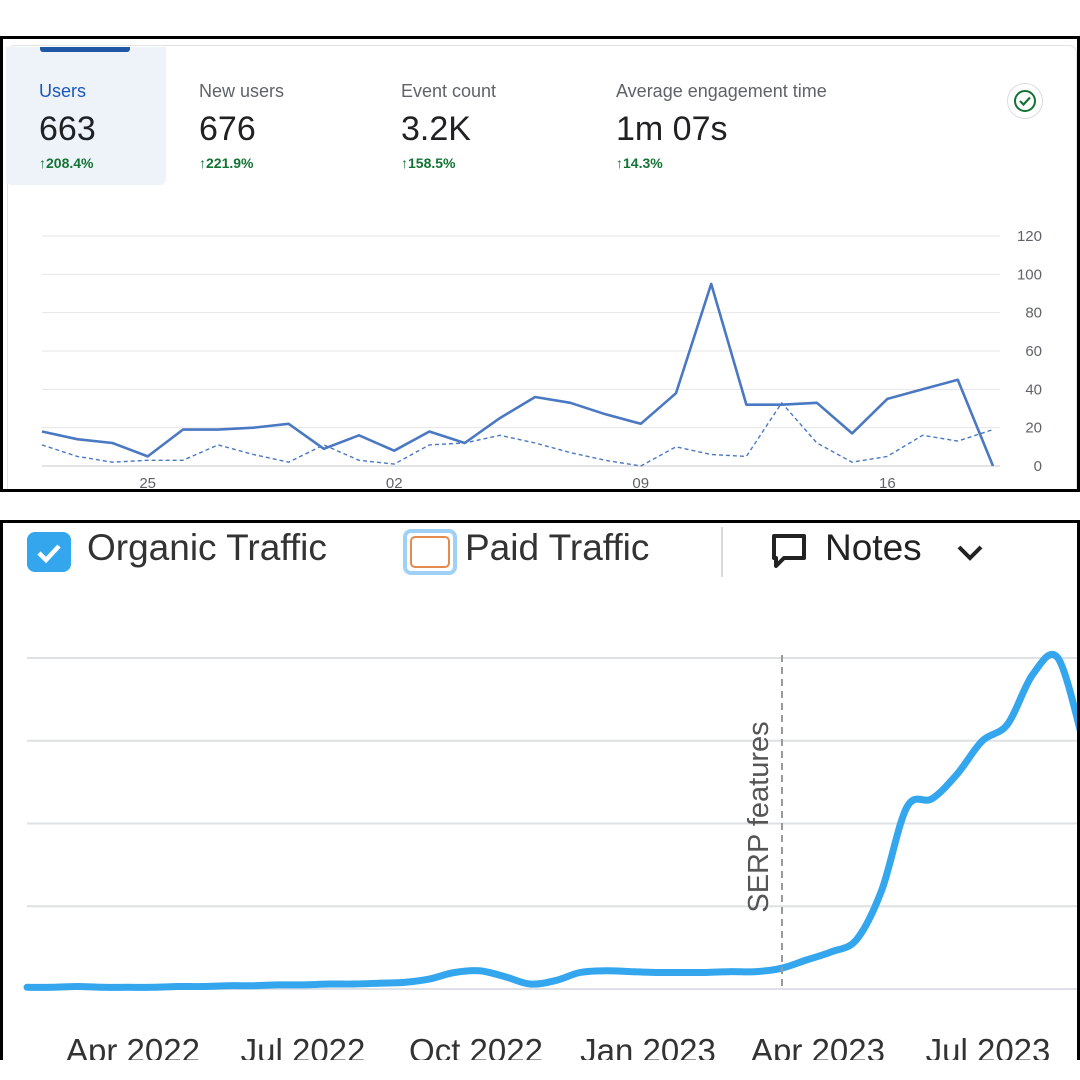  Describe the element at coordinates (1038, 466) in the screenshot. I see `y-tick-label: 0` at that location.